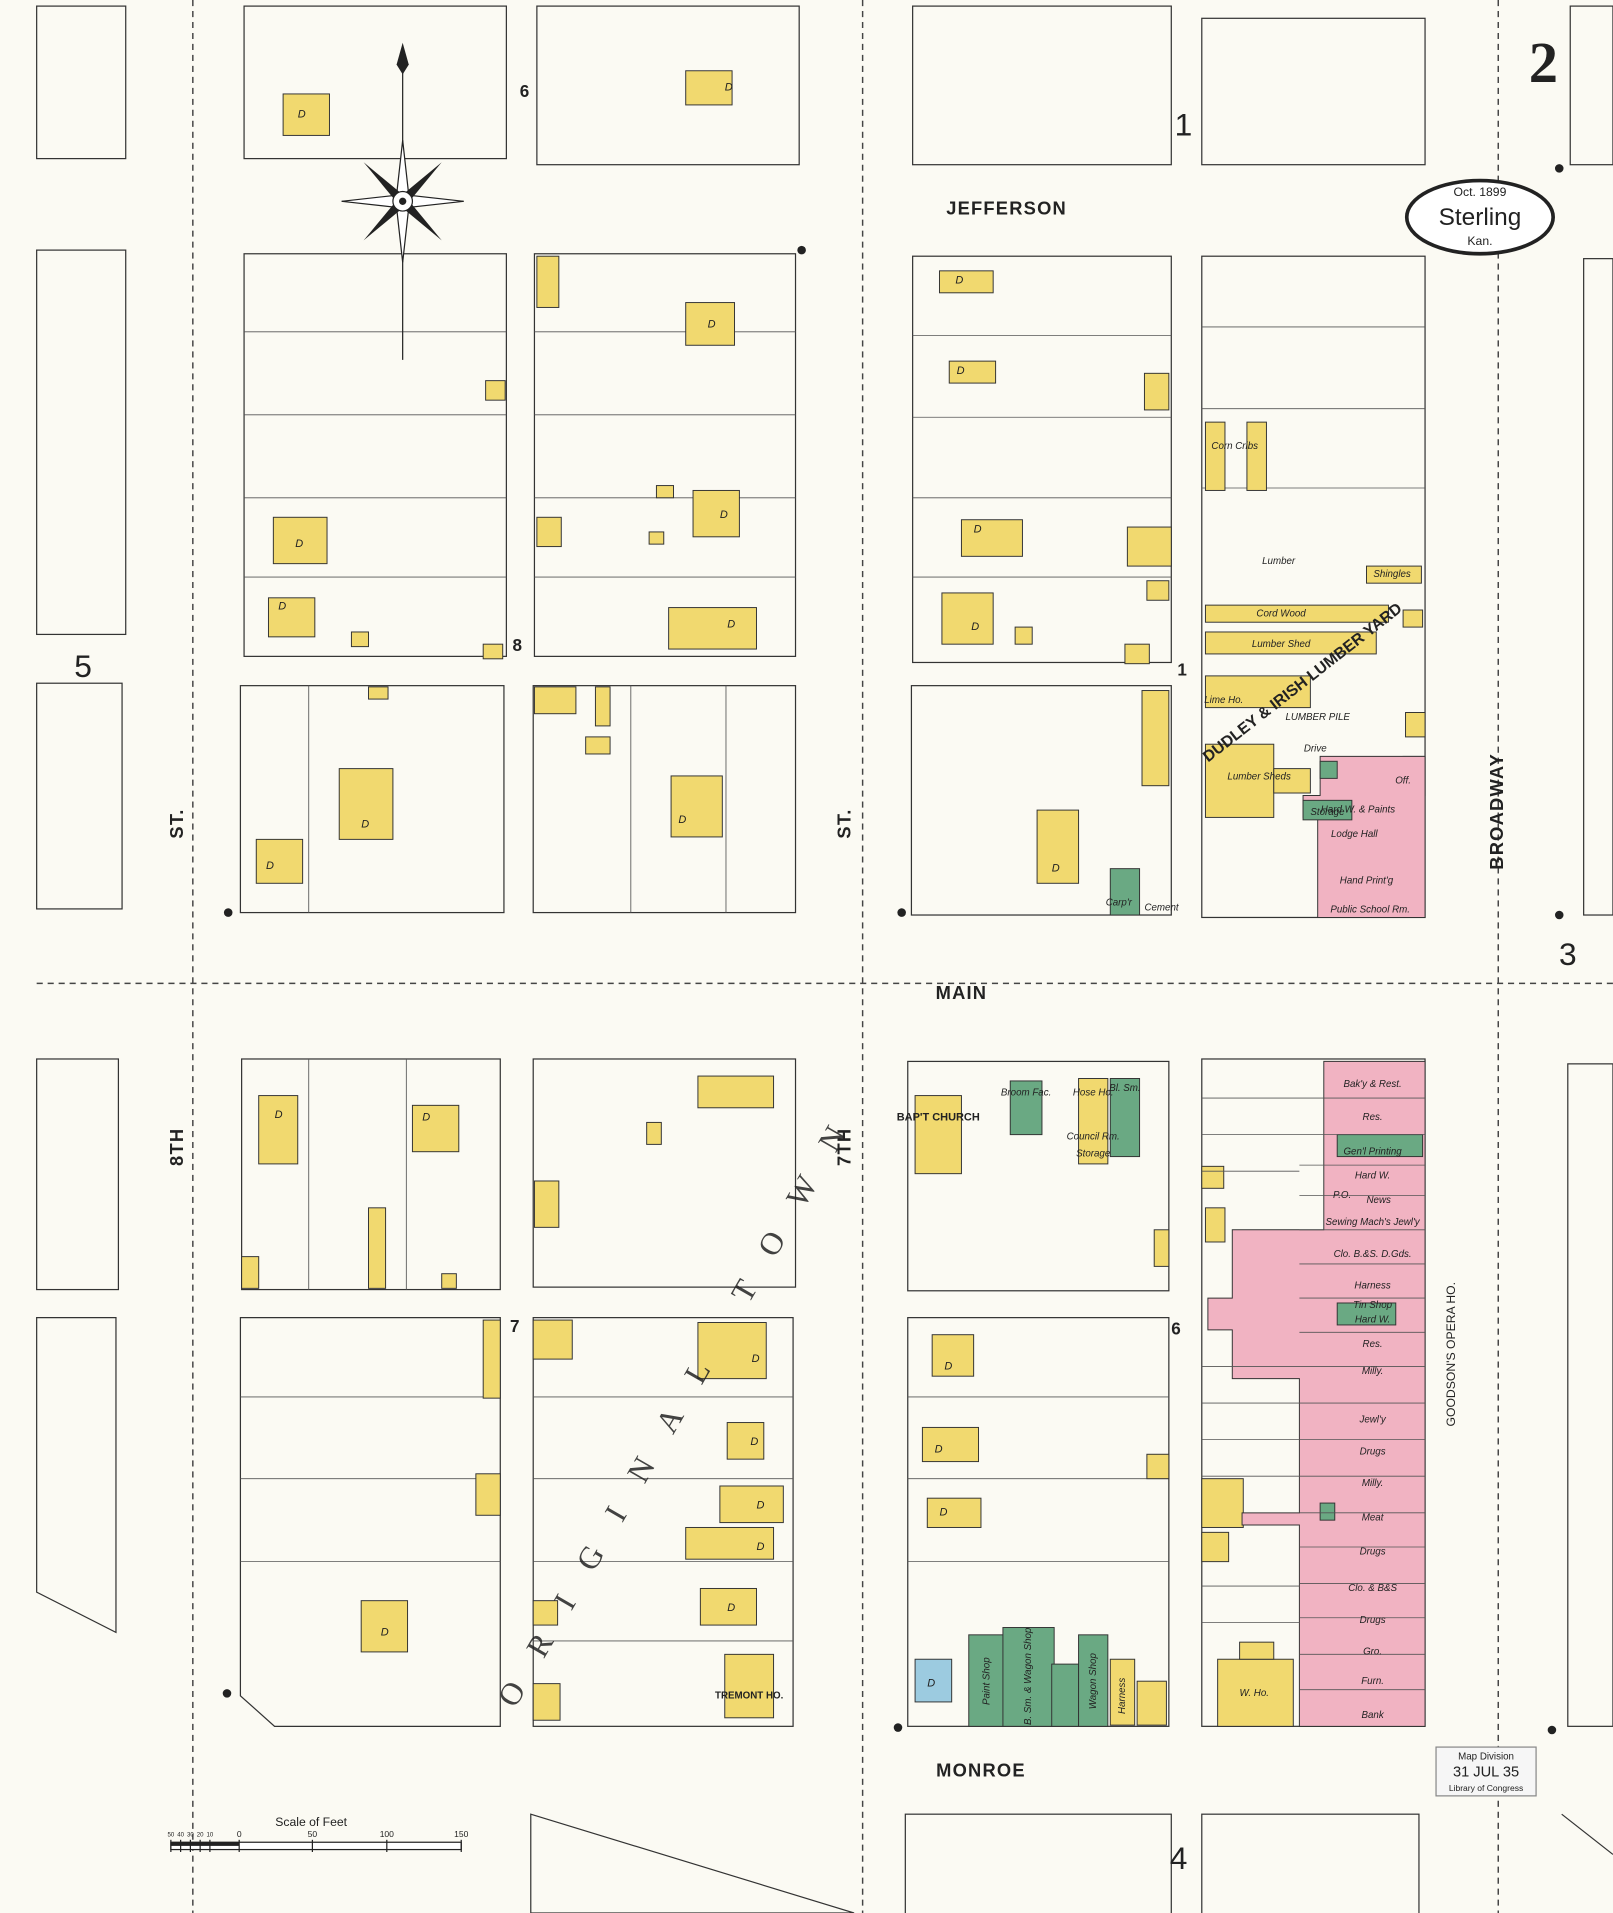 The height and width of the screenshot is (1913, 1613). What do you see at coordinates (1093, 1681) in the screenshot?
I see `building-label: Wagon Shop` at bounding box center [1093, 1681].